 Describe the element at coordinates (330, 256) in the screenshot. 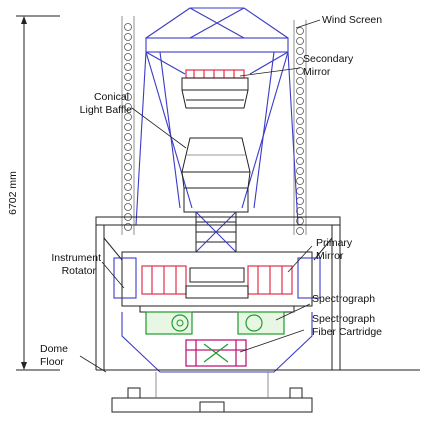

I see `primary-mirror-label-2: Mirror` at that location.